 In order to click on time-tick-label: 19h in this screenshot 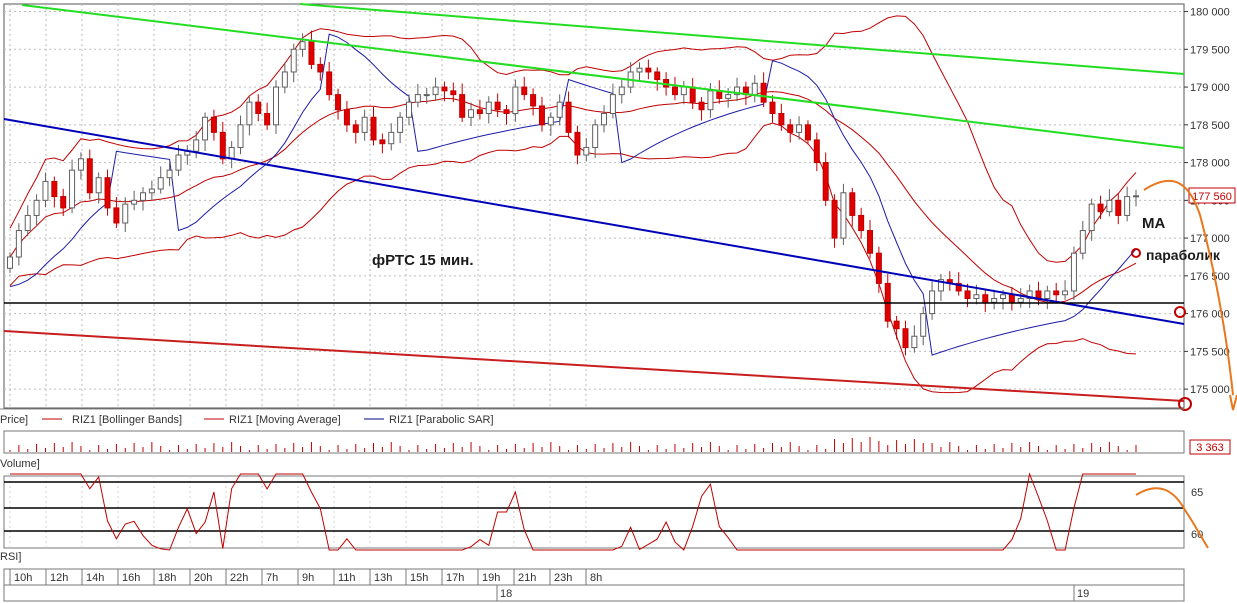, I will do `click(491, 578)`.